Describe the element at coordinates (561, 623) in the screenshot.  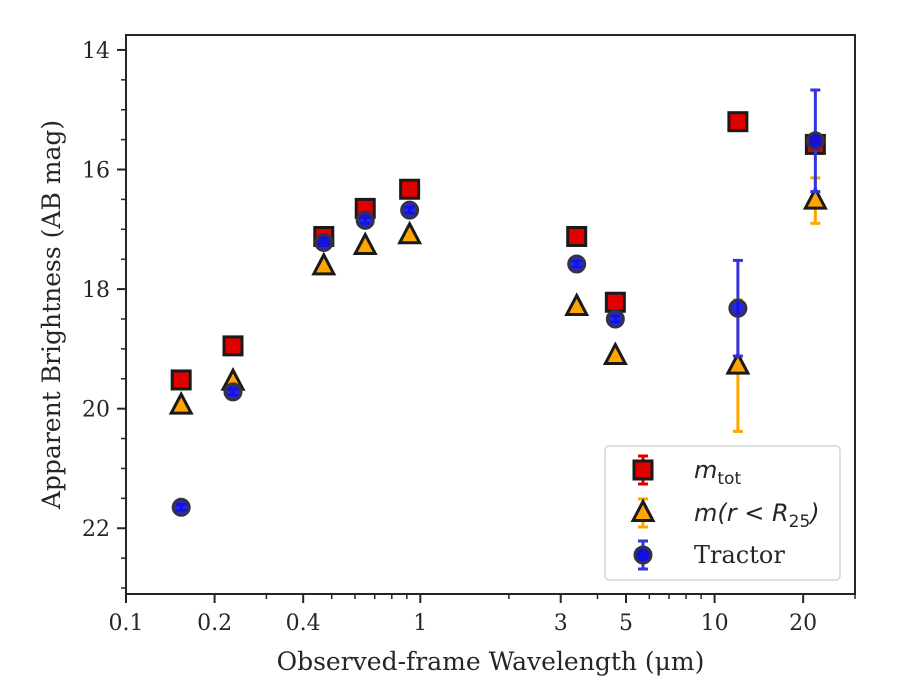
I see `x-tick-label: 3` at that location.